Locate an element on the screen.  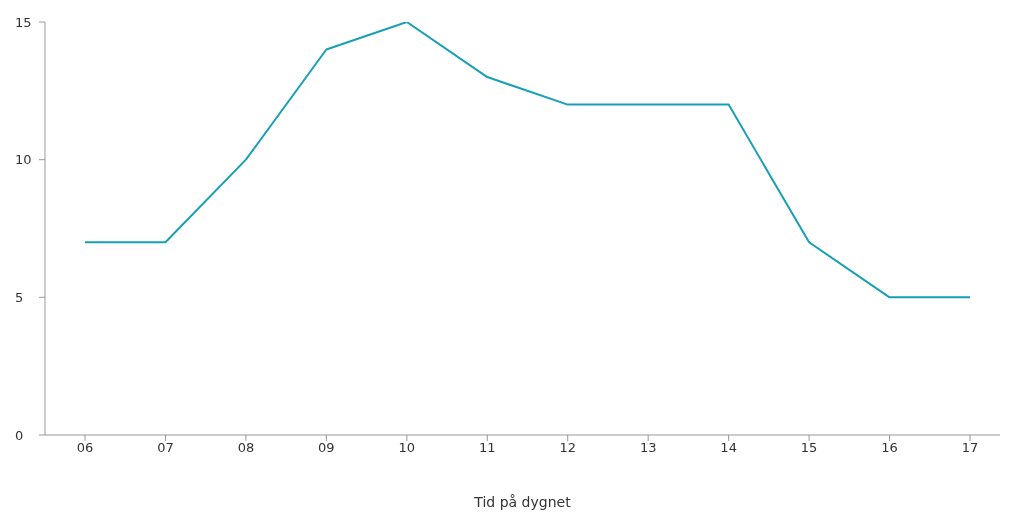
x-tick-label: 07 is located at coordinates (165, 448).